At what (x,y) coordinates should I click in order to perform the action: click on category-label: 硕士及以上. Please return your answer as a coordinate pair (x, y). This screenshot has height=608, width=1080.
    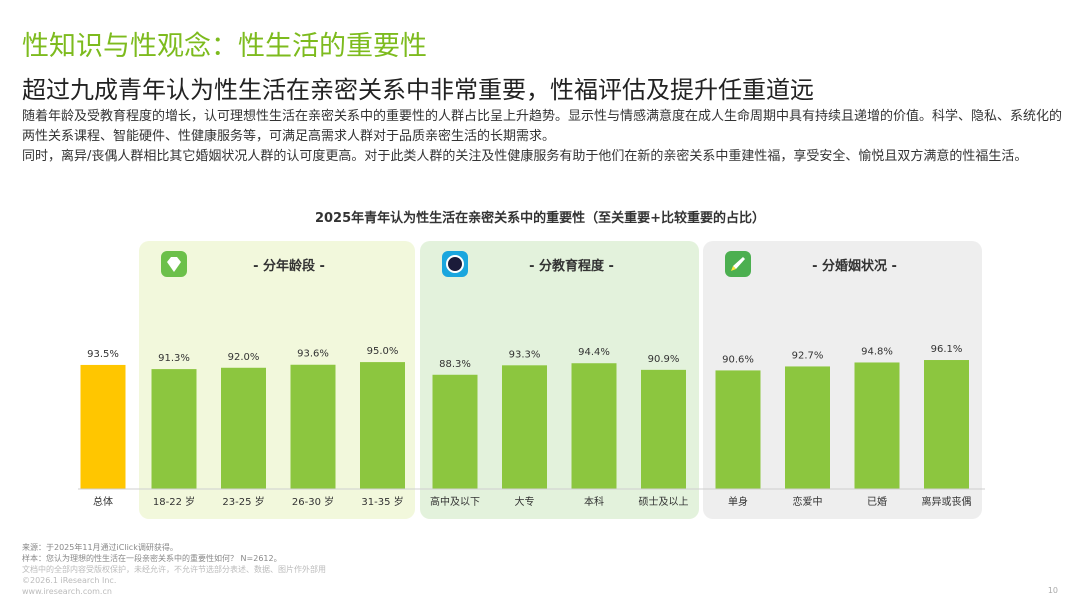
    Looking at the image, I should click on (664, 501).